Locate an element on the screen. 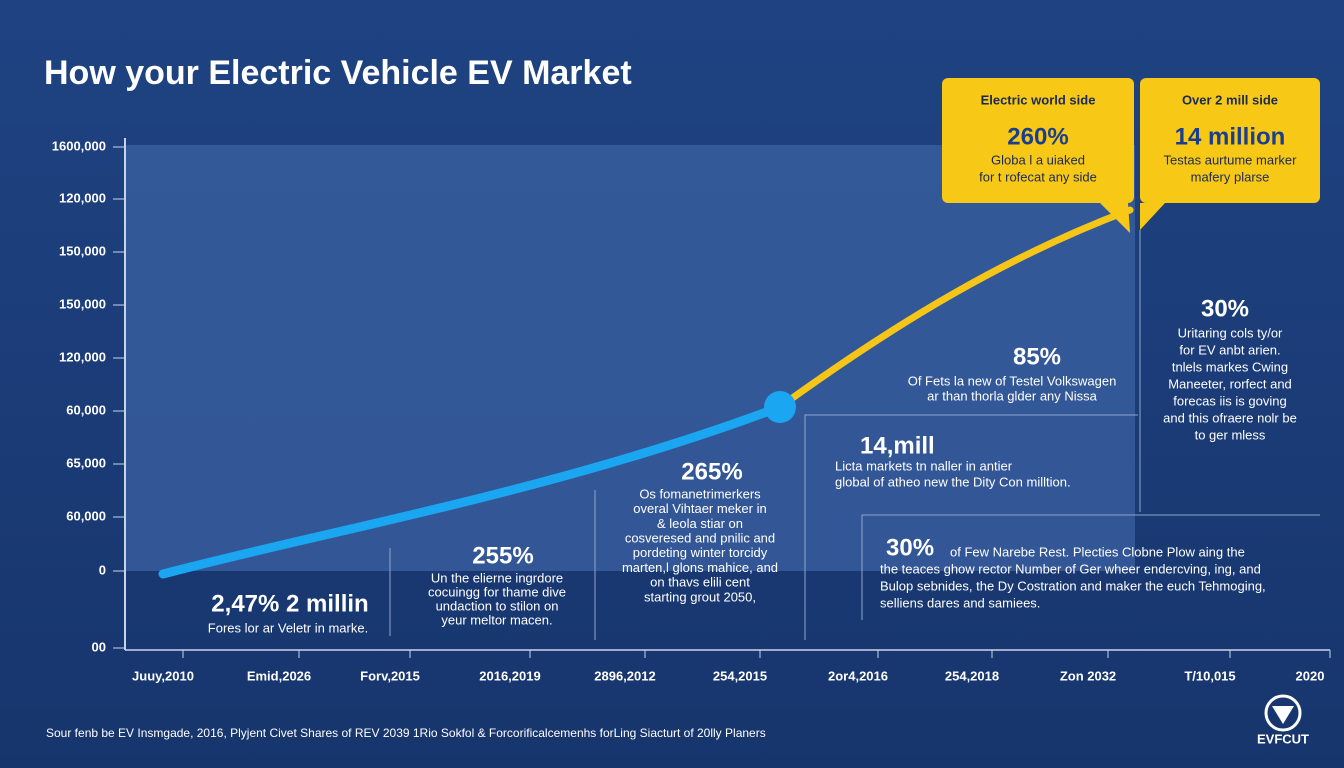 The image size is (1344, 768). growth-curve-projection is located at coordinates (955, 308).